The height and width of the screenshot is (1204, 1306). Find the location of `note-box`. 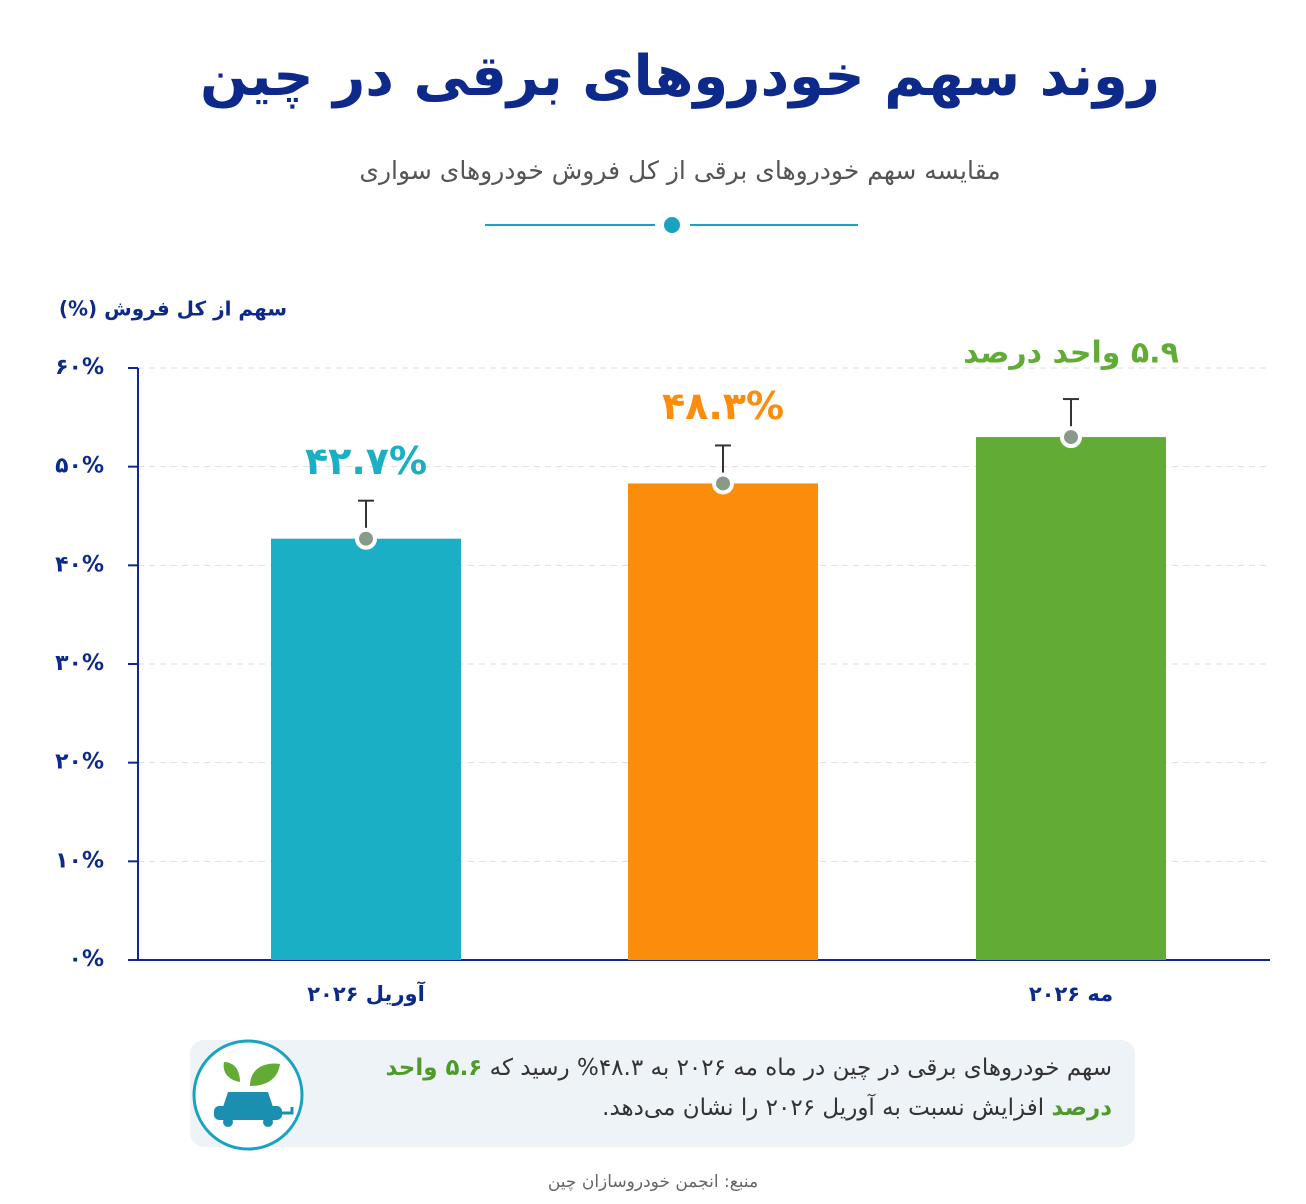

note-box is located at coordinates (662, 1093).